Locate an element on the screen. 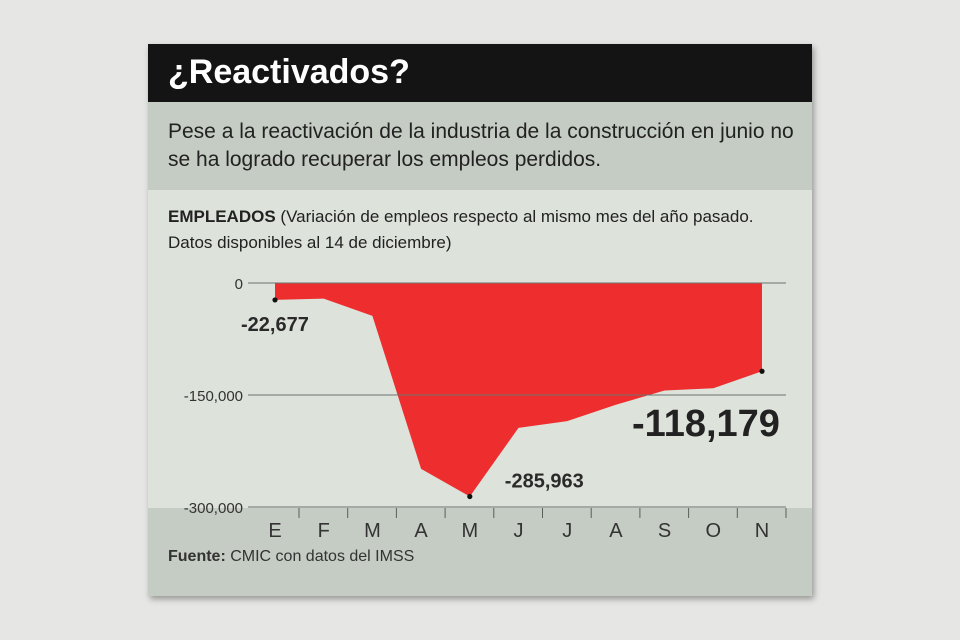 The height and width of the screenshot is (640, 960). x-tick-label-7: A is located at coordinates (616, 531).